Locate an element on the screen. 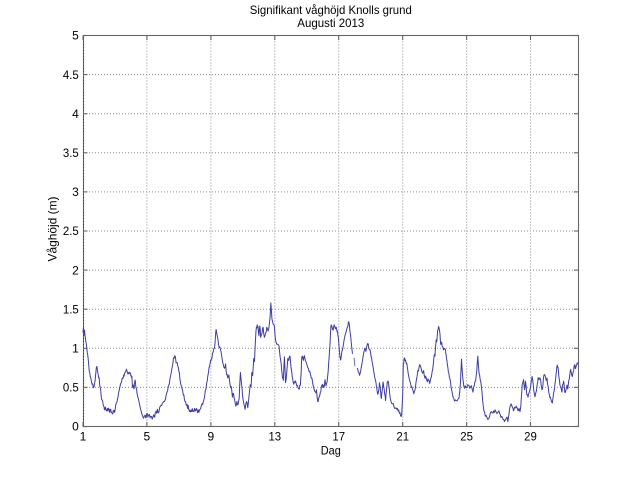 This screenshot has height=480, width=640. svg-text: 9 is located at coordinates (211, 436).